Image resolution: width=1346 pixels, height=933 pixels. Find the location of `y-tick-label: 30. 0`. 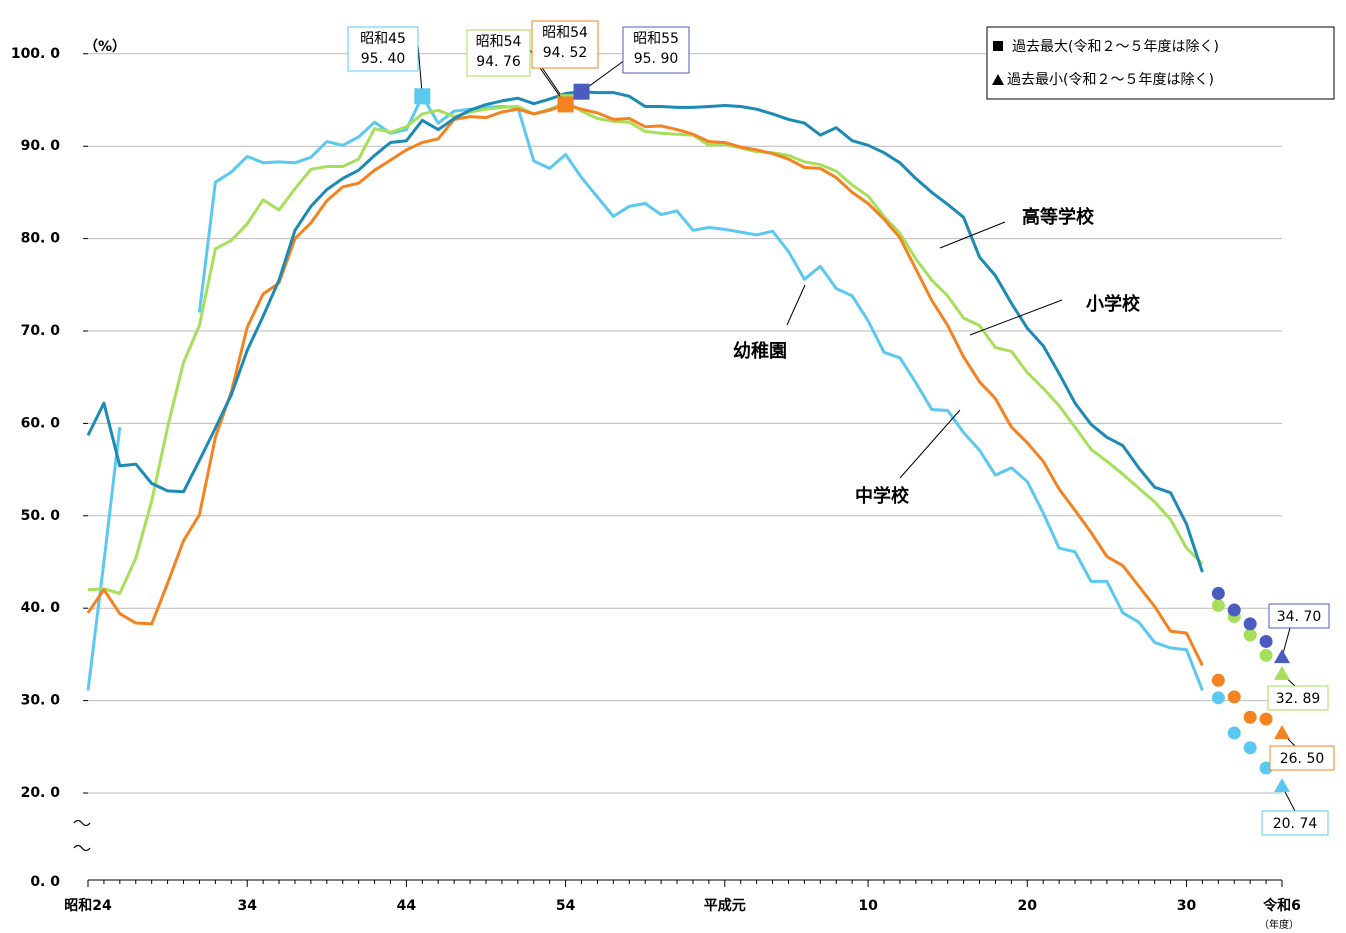

y-tick-label: 30. 0 is located at coordinates (41, 701).